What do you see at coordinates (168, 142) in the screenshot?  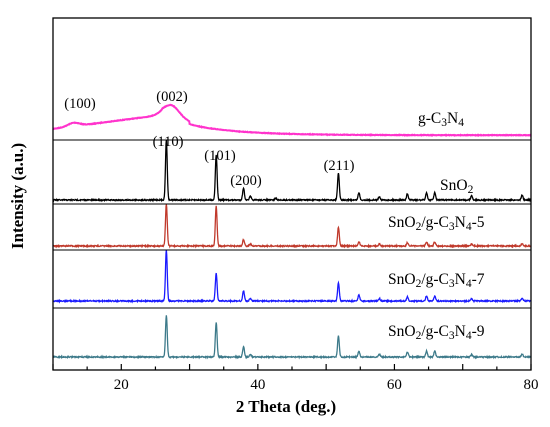 I see `peak-label-sno2-110: (110)` at bounding box center [168, 142].